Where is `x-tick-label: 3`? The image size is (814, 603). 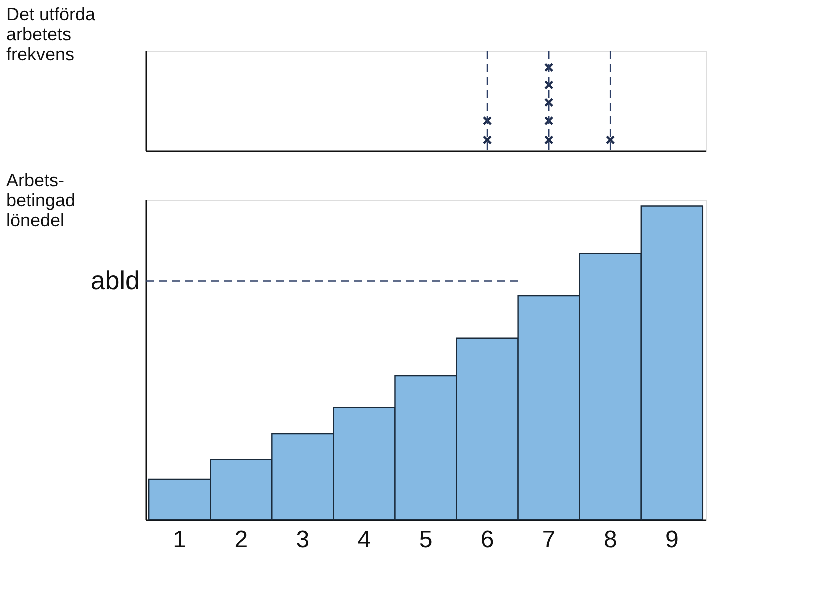
x-tick-label: 3 is located at coordinates (303, 540).